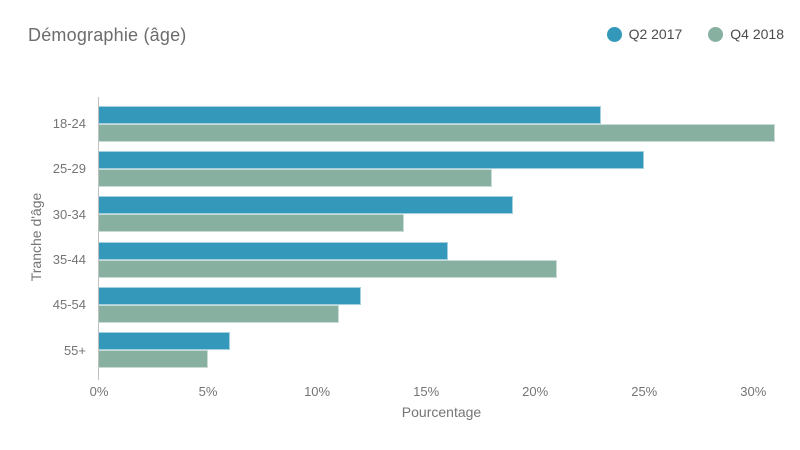 The image size is (800, 450). I want to click on y-tick-label: 18-24, so click(69, 124).